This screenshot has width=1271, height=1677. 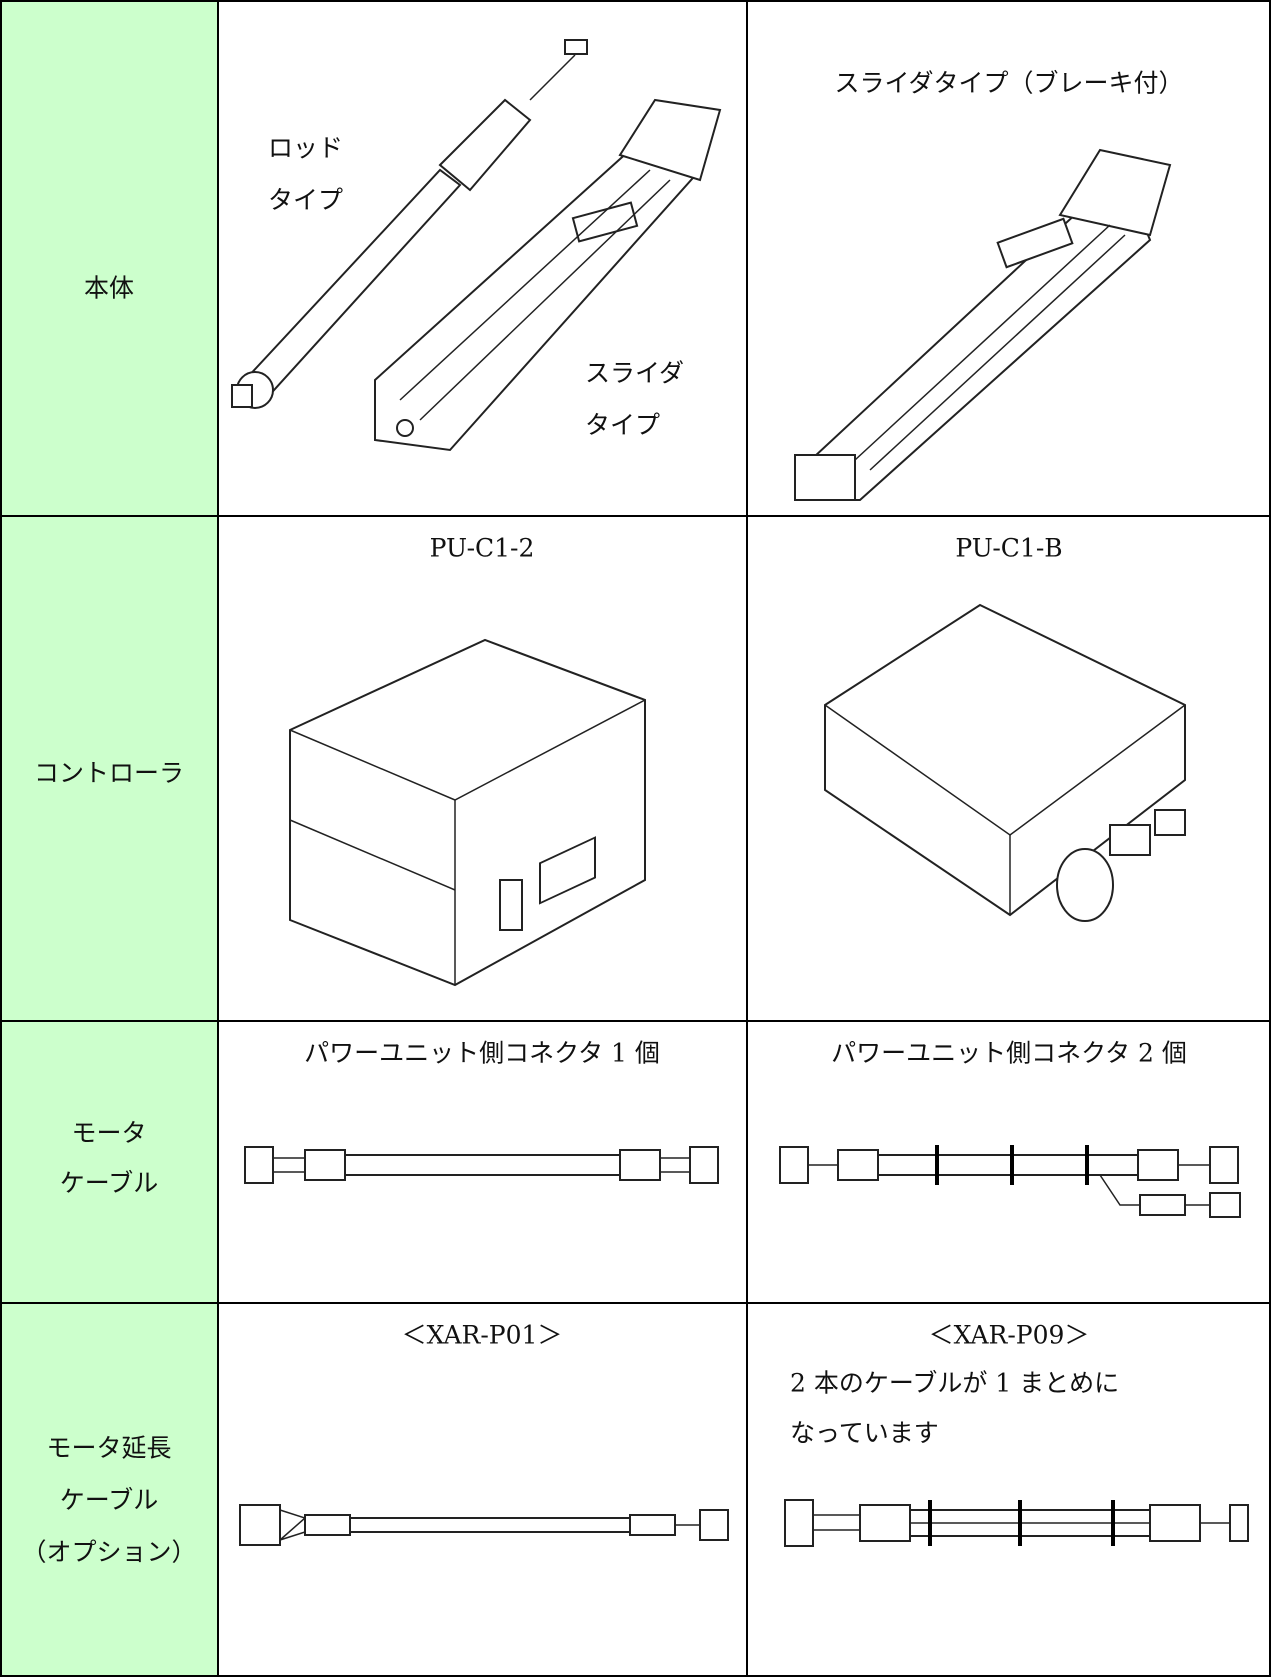 I want to click on extension-cable-2-drawing, so click(x=1016, y=1523).